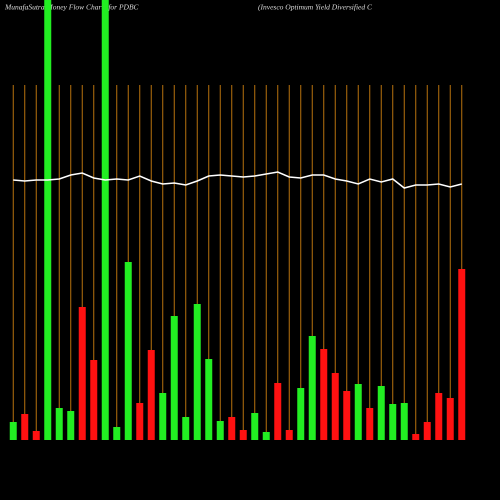 The image size is (500, 500). What do you see at coordinates (237, 180) in the screenshot?
I see `price-line` at bounding box center [237, 180].